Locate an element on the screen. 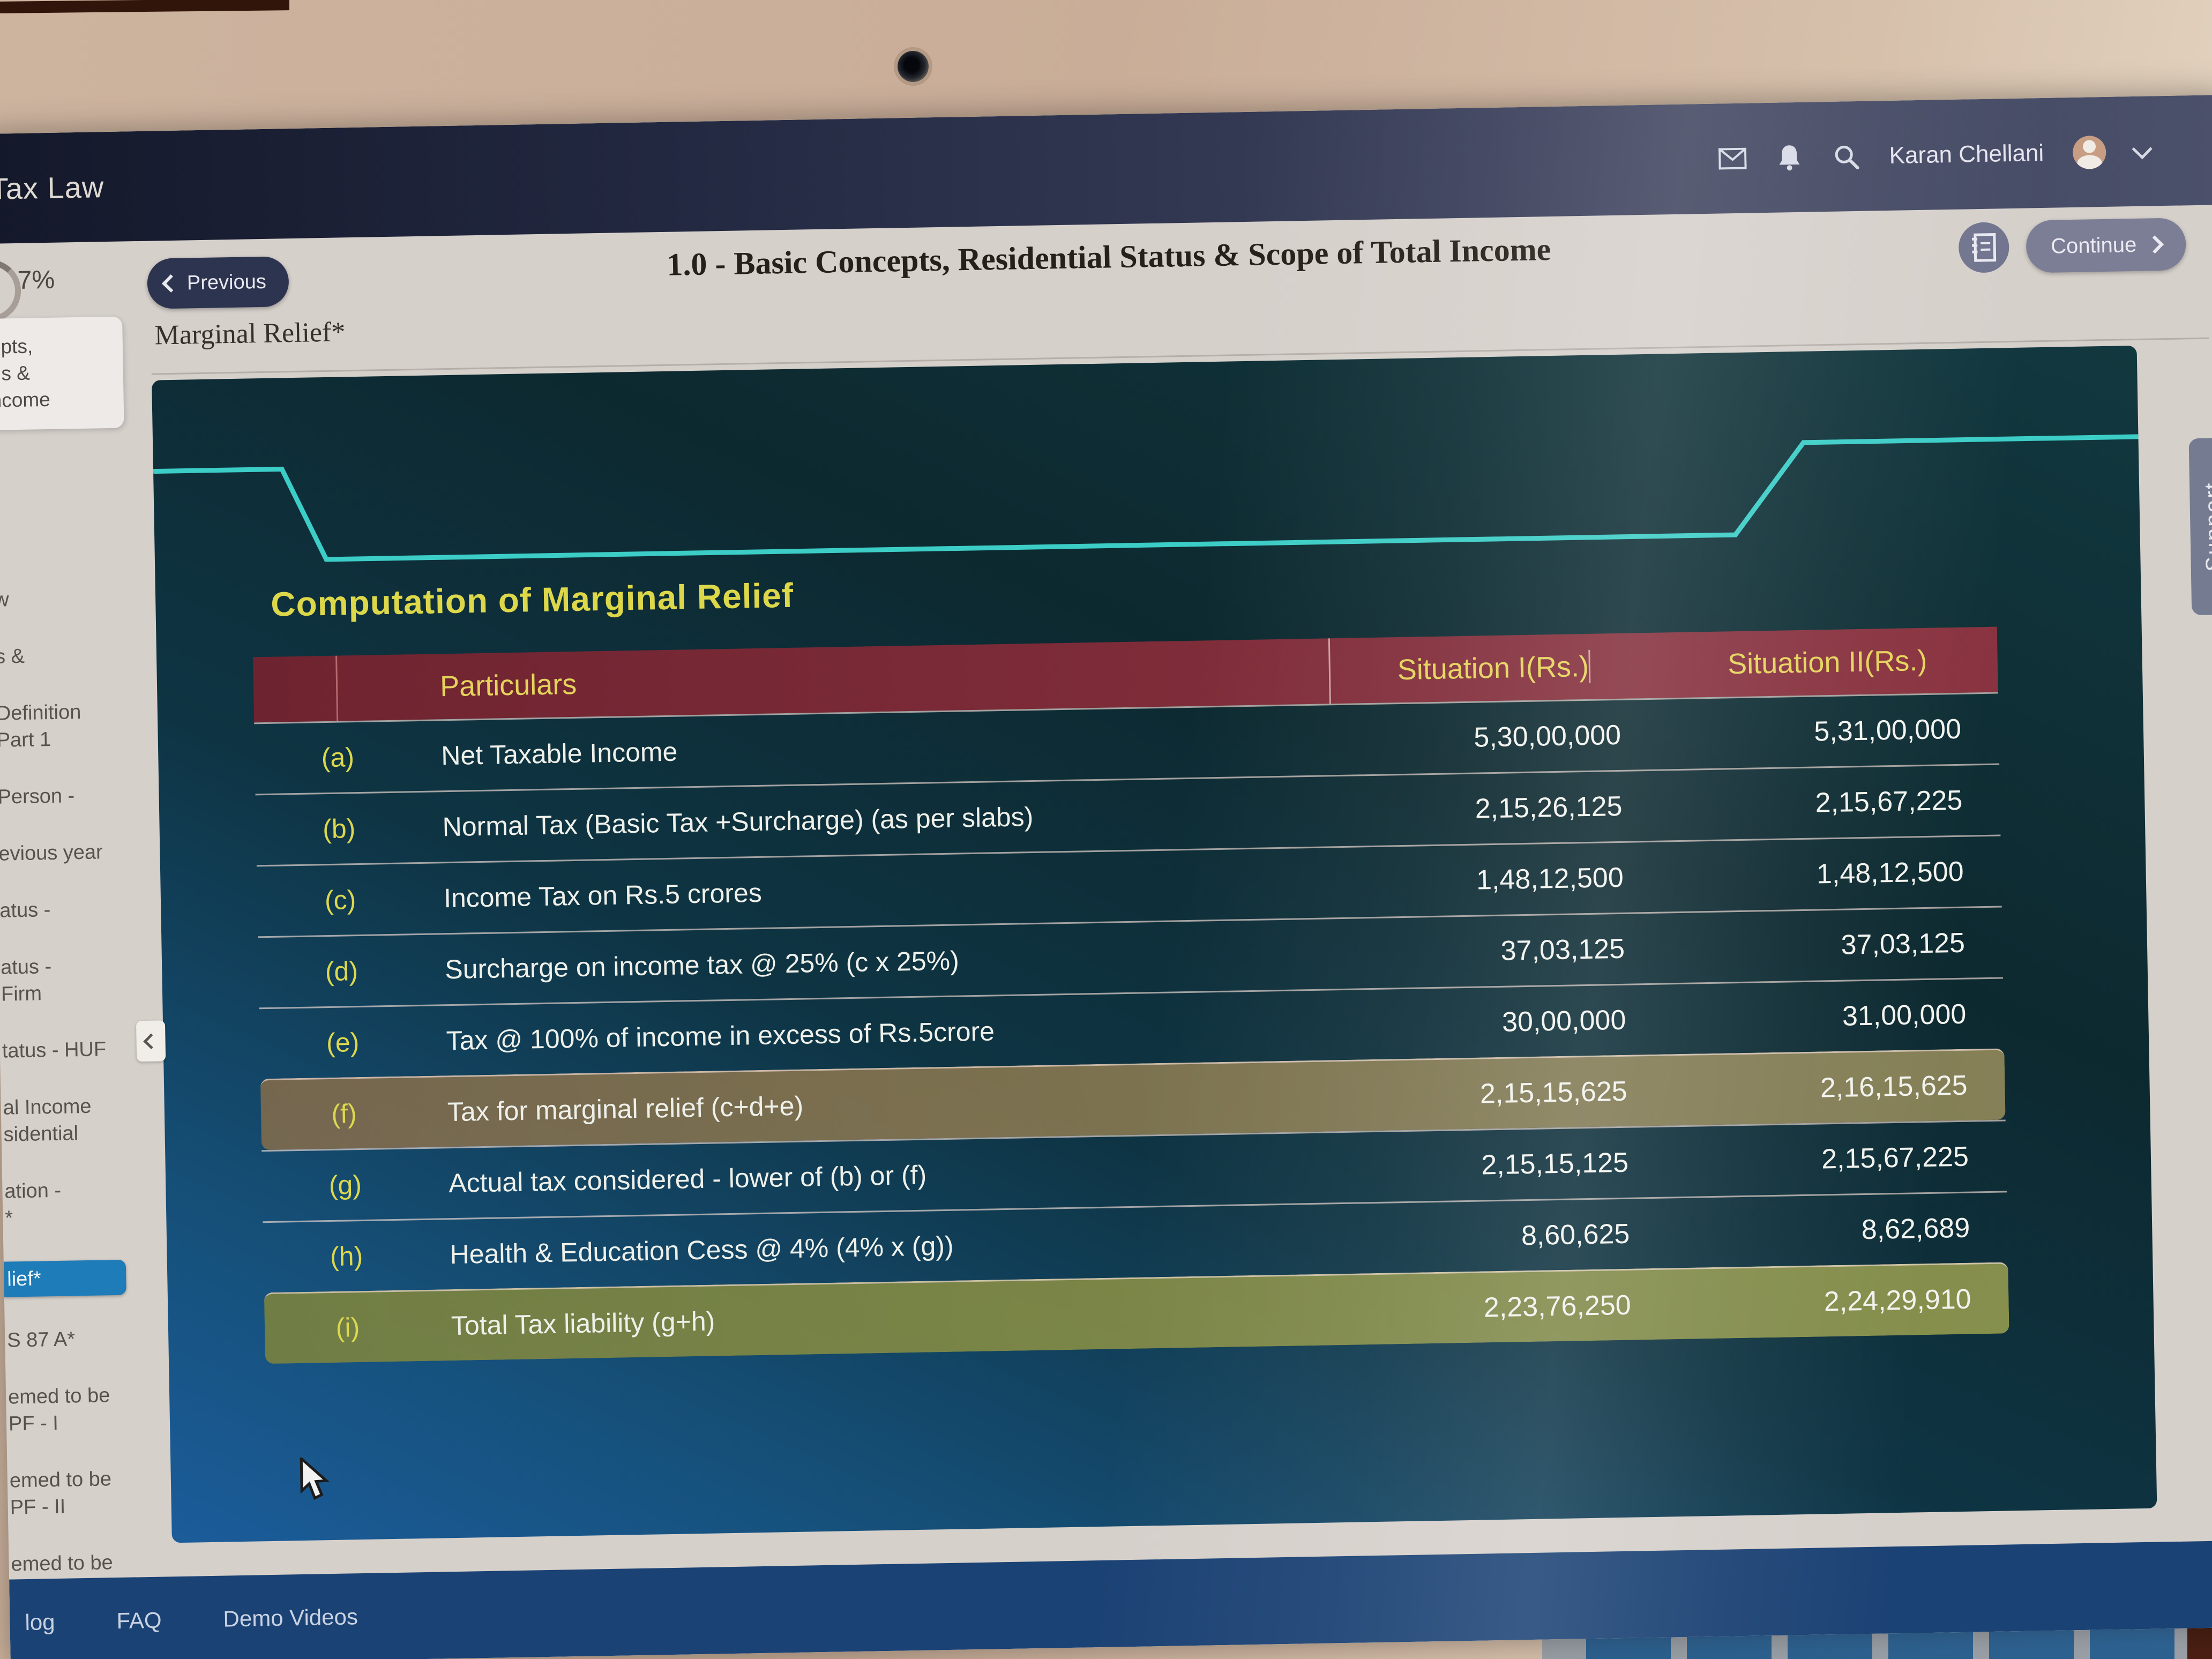  cell-particulars: Tax for marginal relief (c+d+e) is located at coordinates (625, 1108).